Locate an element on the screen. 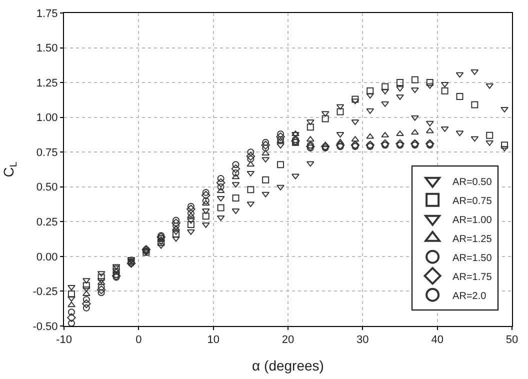 The height and width of the screenshot is (379, 528). legend-label: AR=1.50 is located at coordinates (472, 258).